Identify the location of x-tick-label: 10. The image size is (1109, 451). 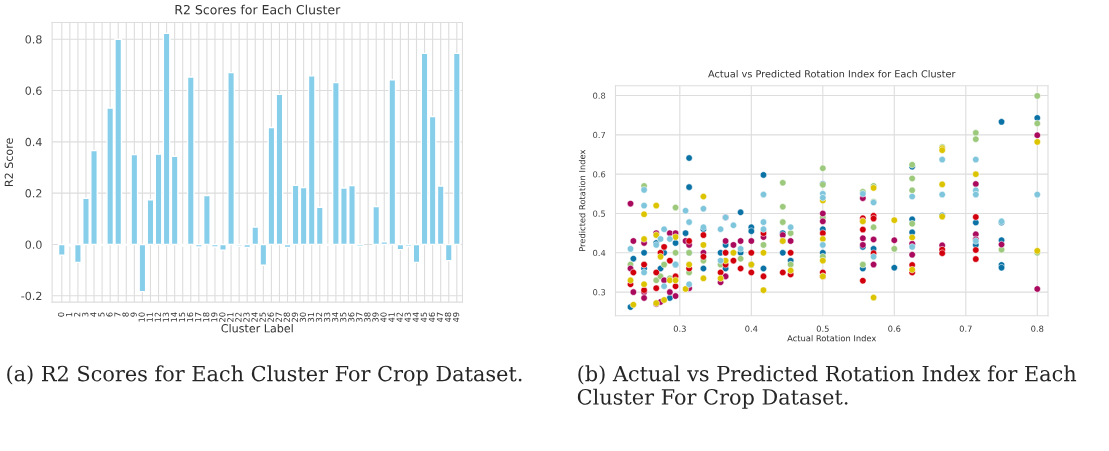
(141, 317).